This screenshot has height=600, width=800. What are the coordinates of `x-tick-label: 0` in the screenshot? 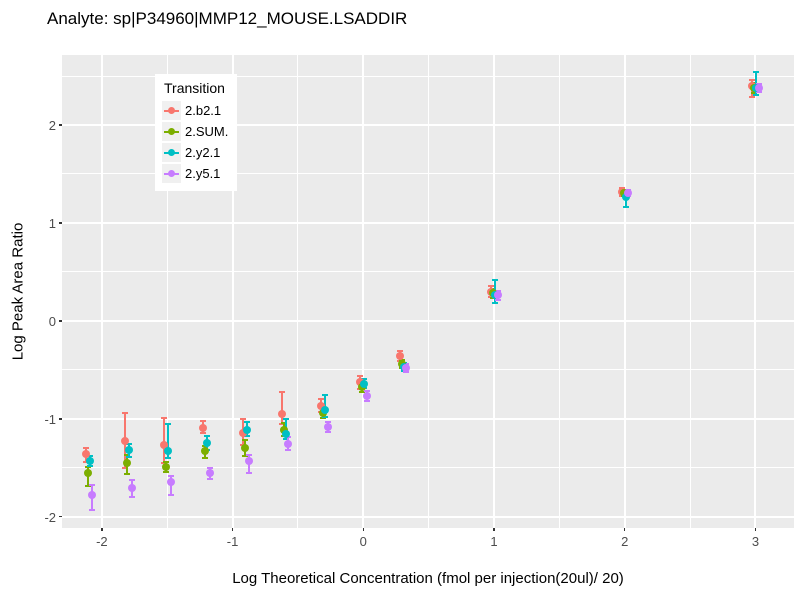 It's located at (363, 541).